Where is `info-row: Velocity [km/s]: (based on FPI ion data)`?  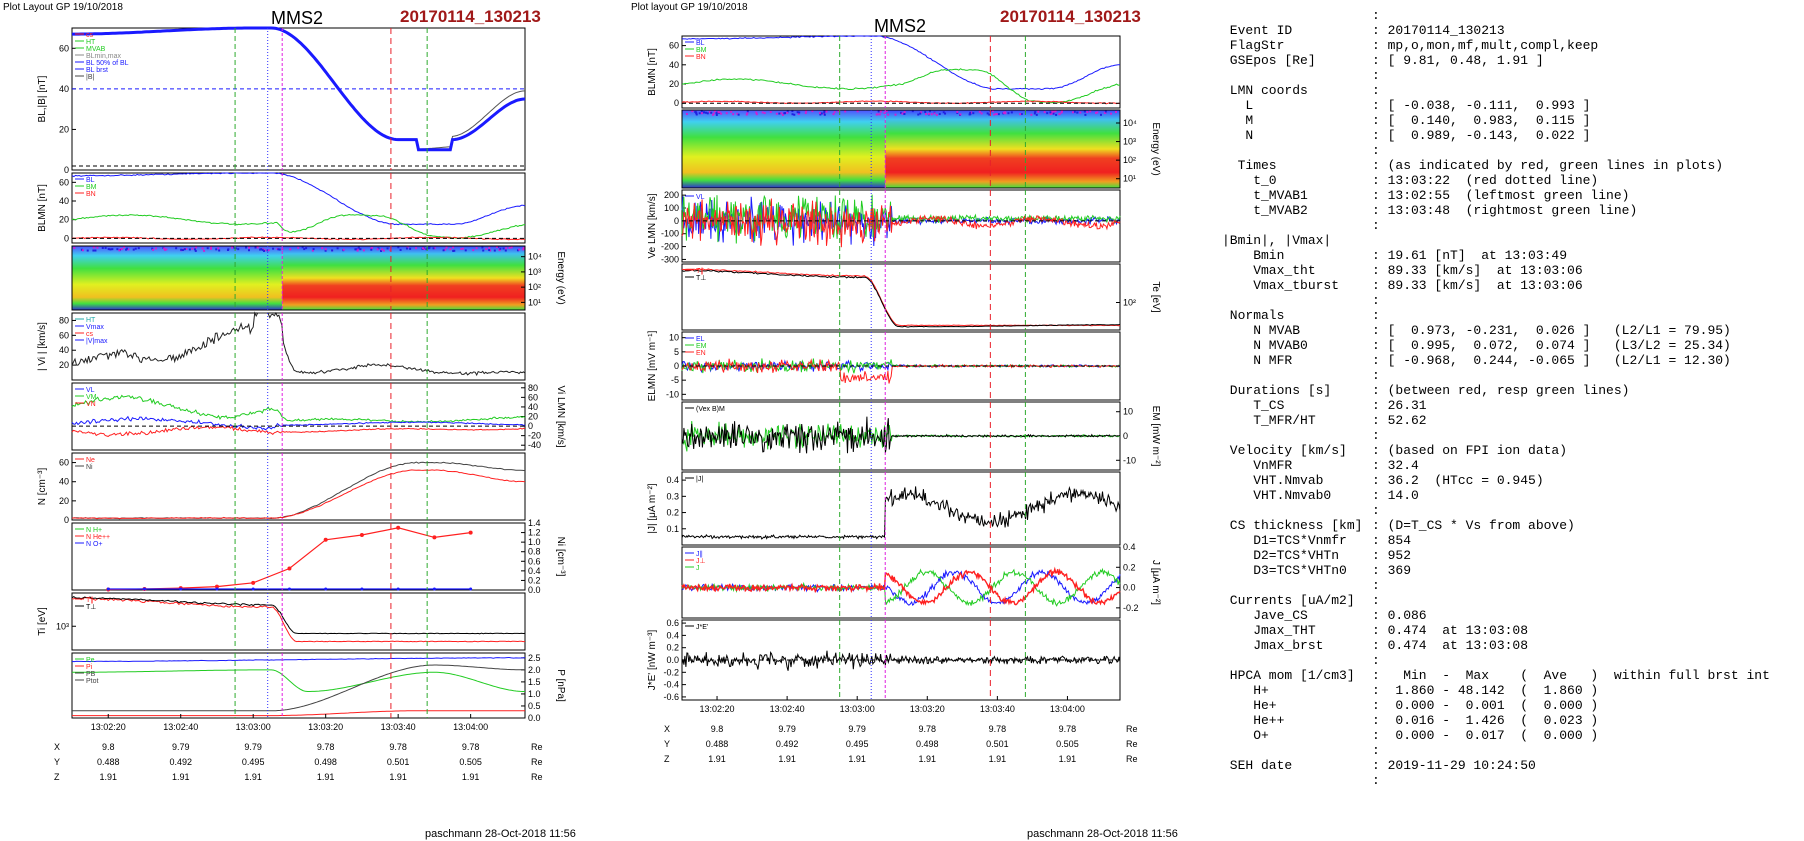
info-row: Velocity [km/s]: (based on FPI ion data) is located at coordinates (1496, 450).